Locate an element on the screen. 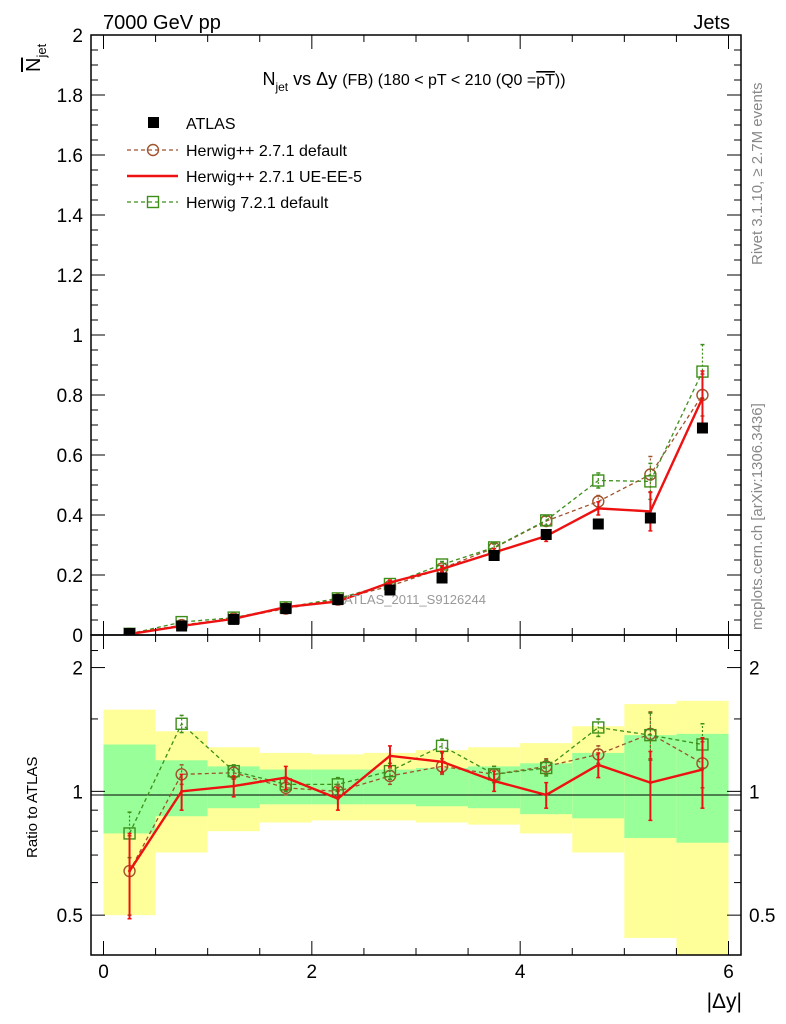 The image size is (786, 1024). main-ytick-label: 0.4 is located at coordinates (70, 516).